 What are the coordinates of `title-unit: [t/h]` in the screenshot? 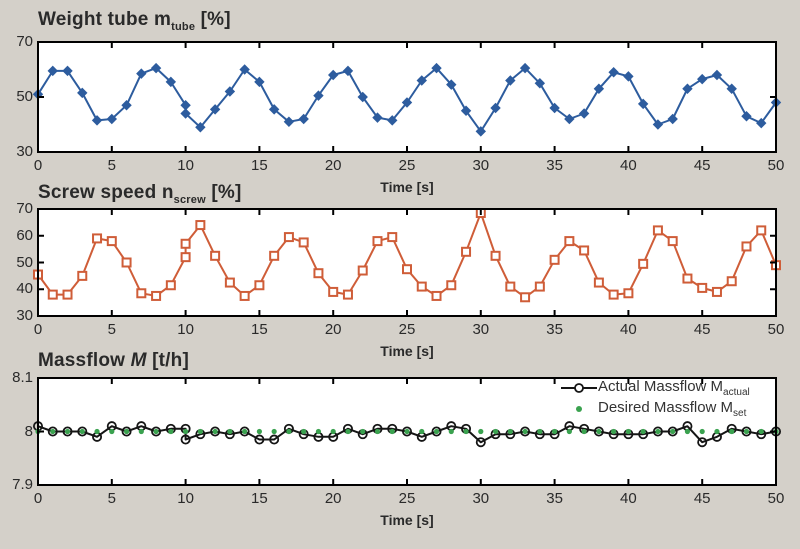 It's located at (167, 360).